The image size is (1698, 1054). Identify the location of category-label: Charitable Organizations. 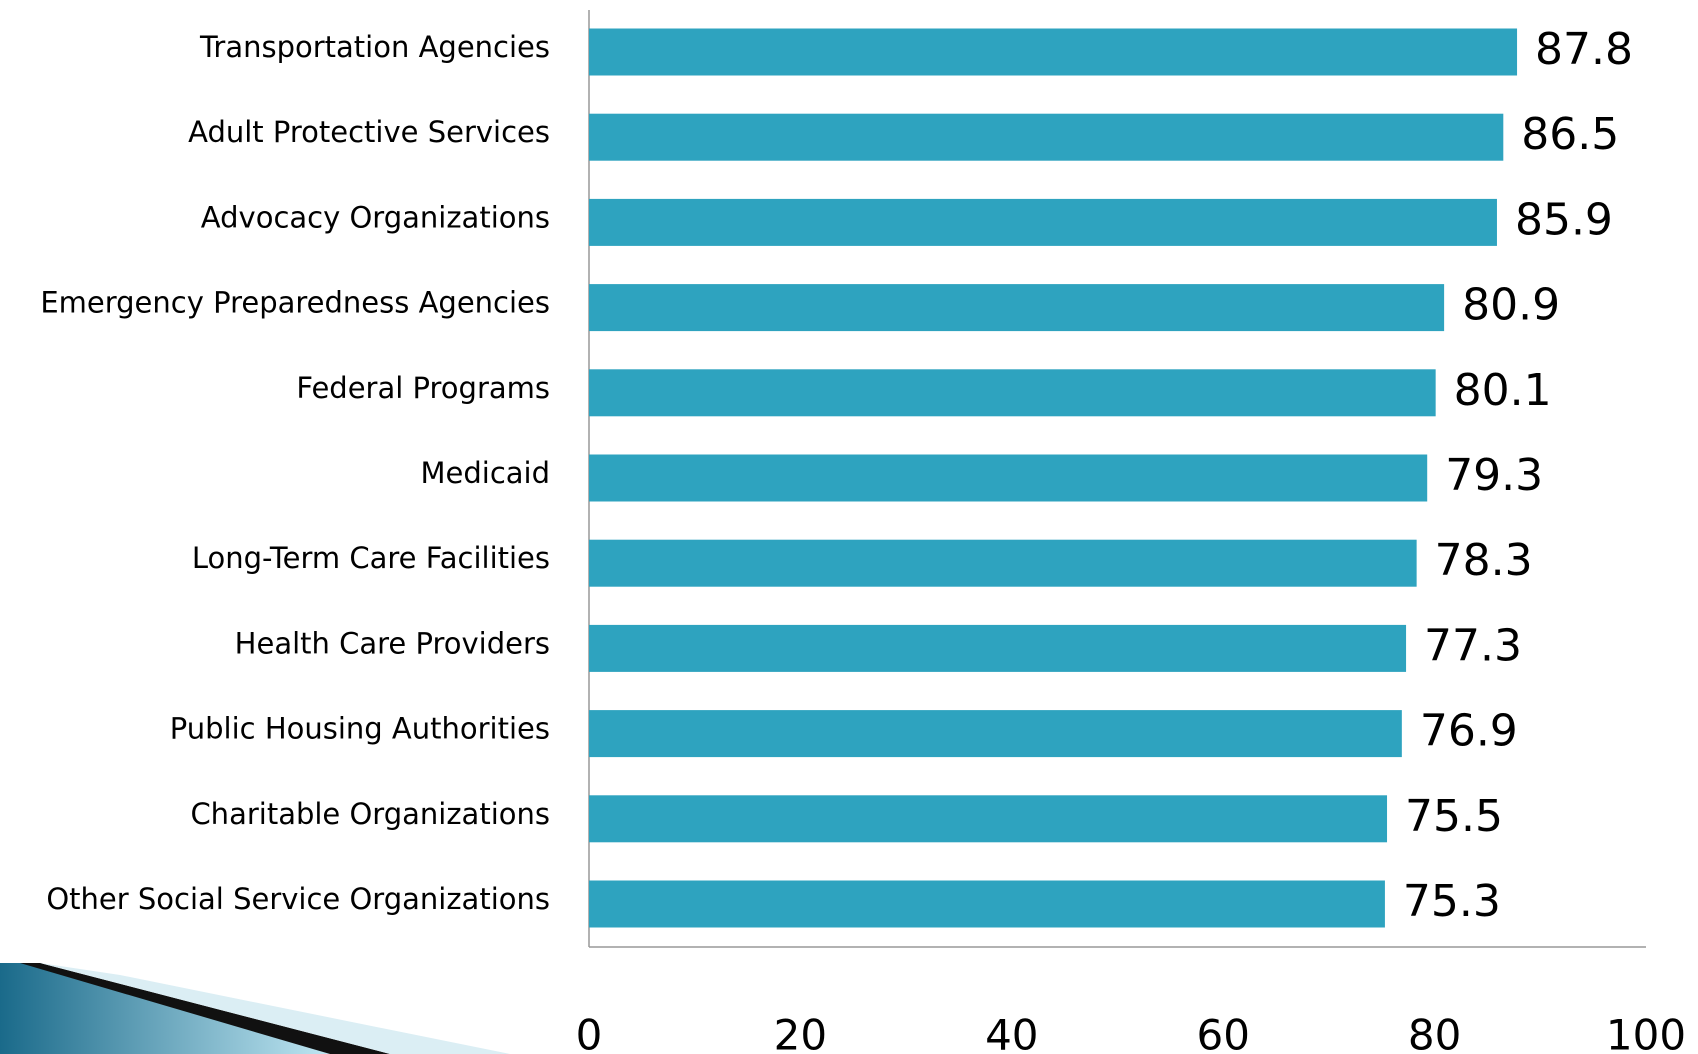
(370, 814).